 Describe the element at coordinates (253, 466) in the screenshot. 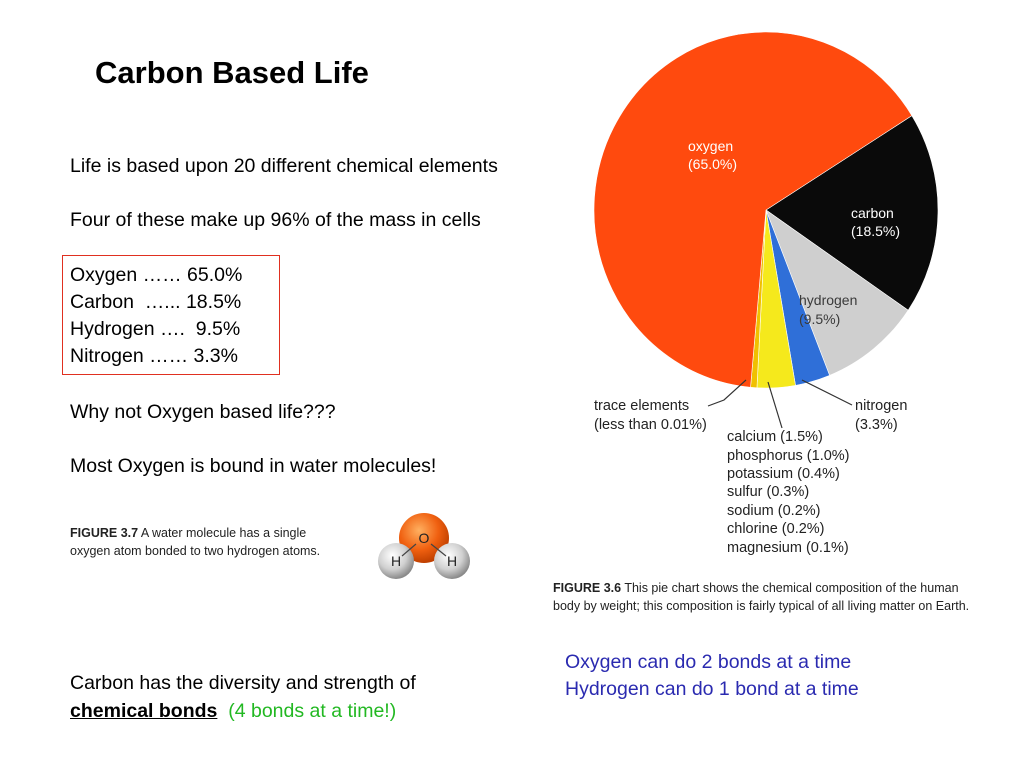

I see `answer-text: Most Oxygen is bound in water molecules!` at that location.